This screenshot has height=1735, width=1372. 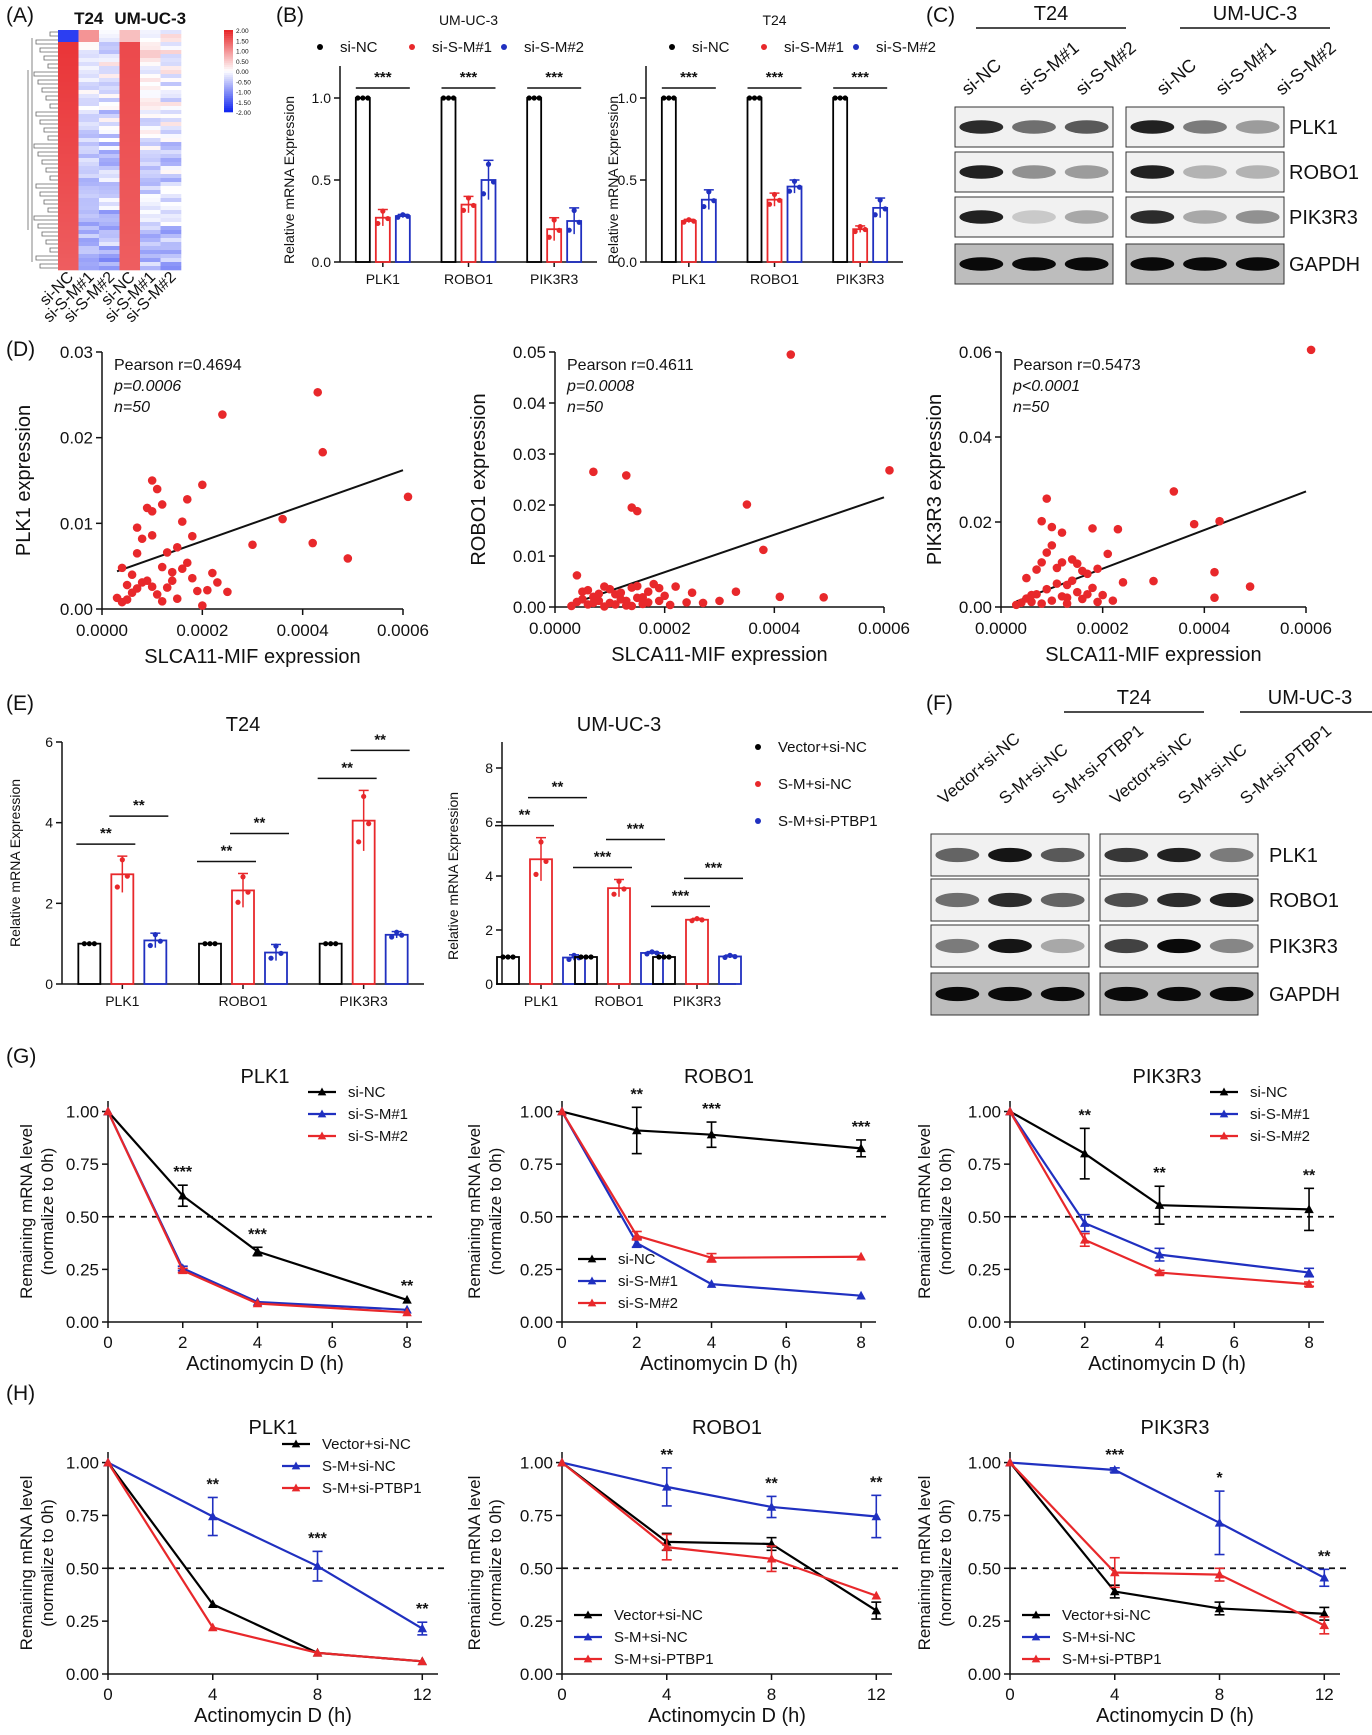 What do you see at coordinates (265, 1562) in the screenshot?
I see `series-line` at bounding box center [265, 1562].